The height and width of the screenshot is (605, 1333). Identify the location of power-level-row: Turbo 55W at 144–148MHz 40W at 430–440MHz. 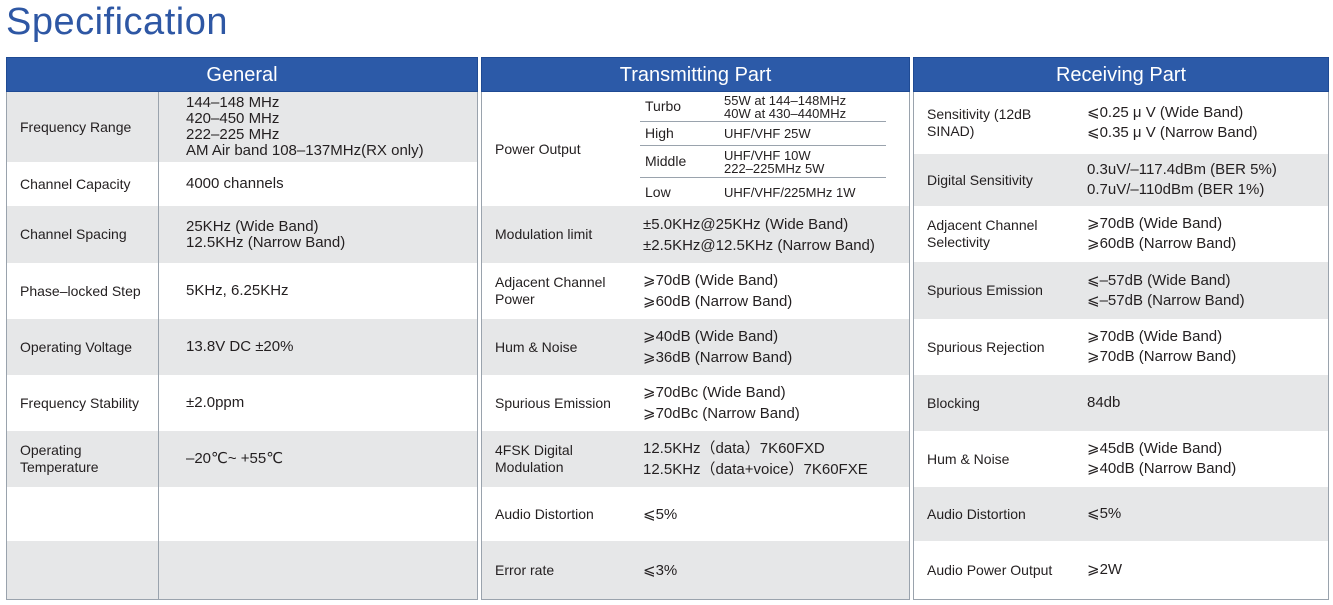
(763, 107).